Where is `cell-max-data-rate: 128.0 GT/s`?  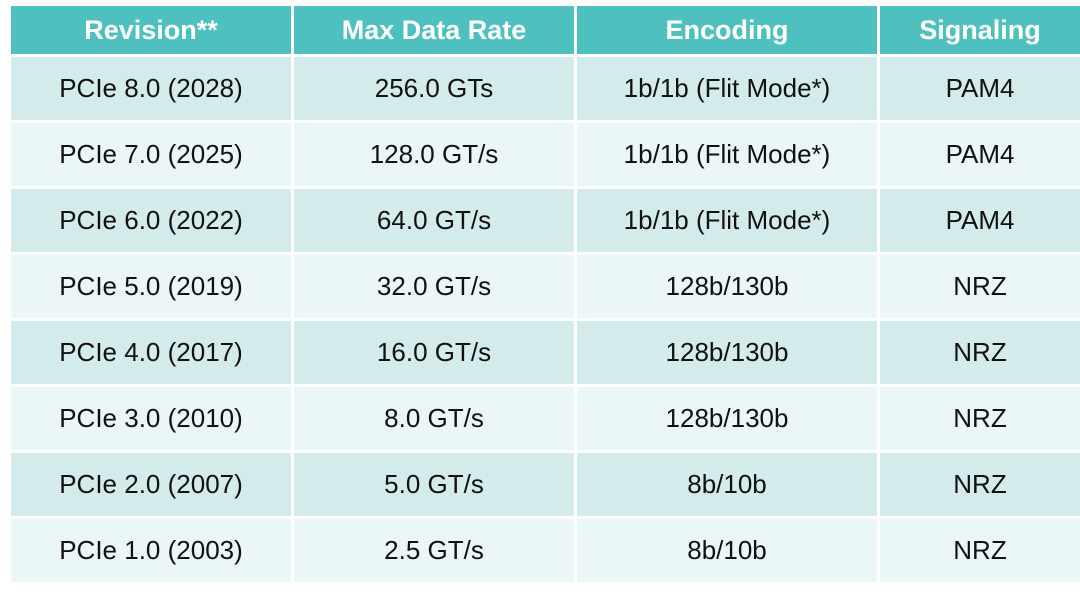
cell-max-data-rate: 128.0 GT/s is located at coordinates (434, 154).